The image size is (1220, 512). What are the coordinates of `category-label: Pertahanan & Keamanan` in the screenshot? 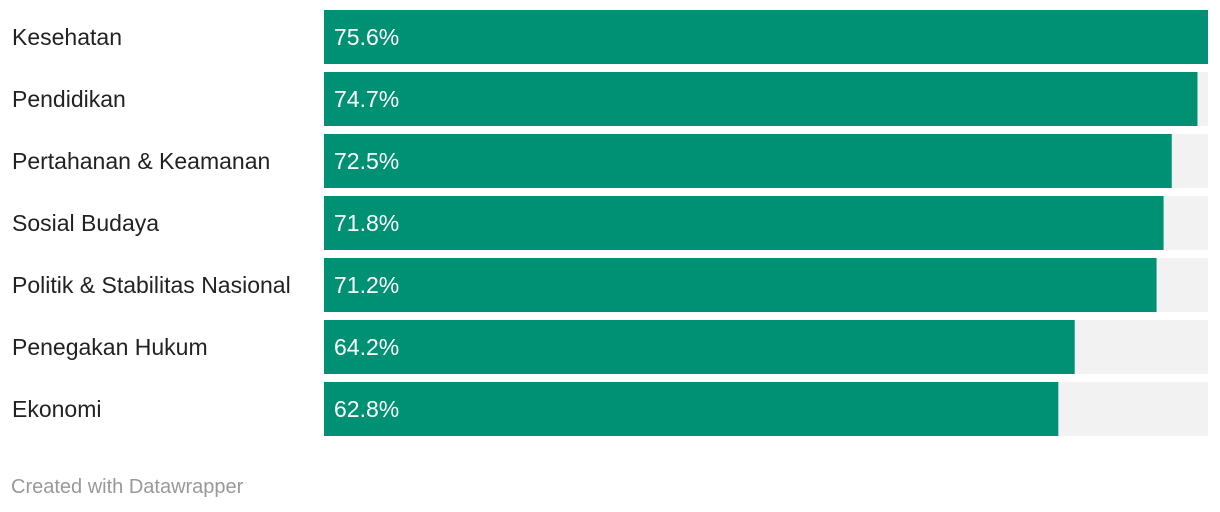 It's located at (141, 161).